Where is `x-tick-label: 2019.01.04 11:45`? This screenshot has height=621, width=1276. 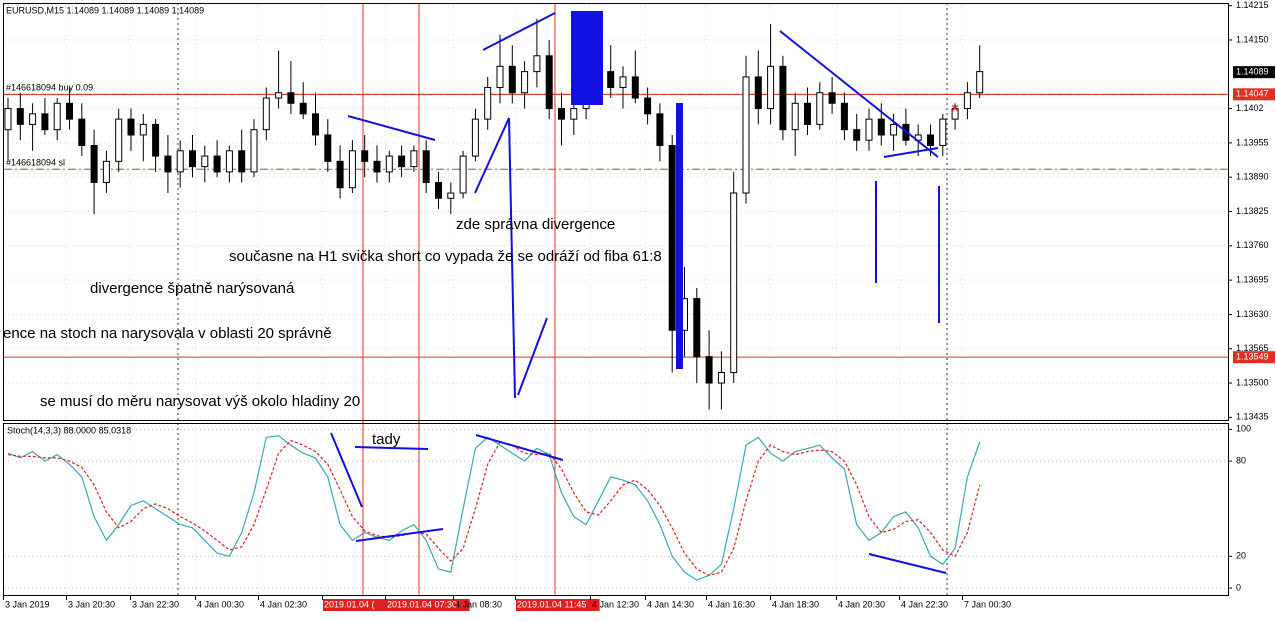 x-tick-label: 2019.01.04 11:45 is located at coordinates (551, 604).